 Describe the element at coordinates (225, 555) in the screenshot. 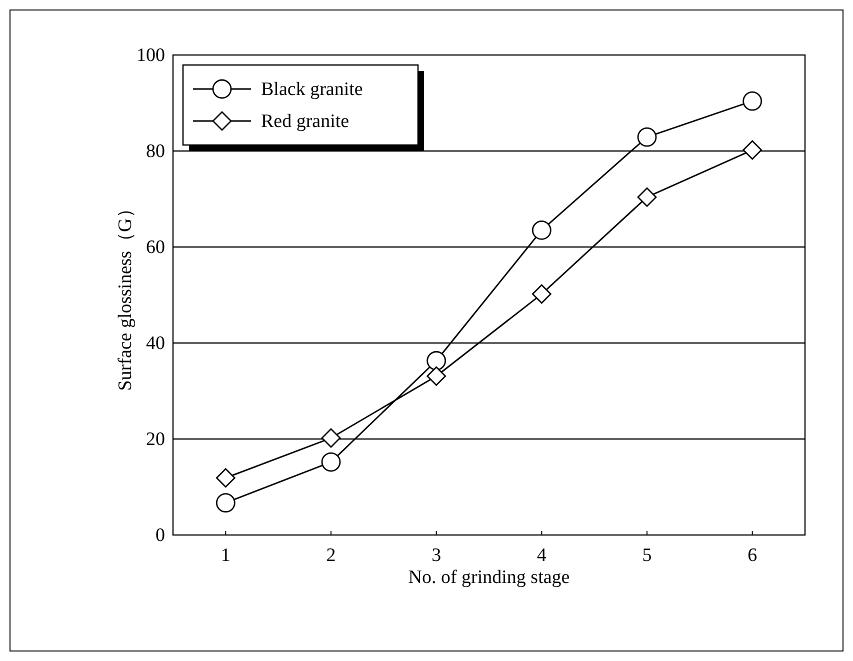

I see `x-tick-label: 1` at that location.